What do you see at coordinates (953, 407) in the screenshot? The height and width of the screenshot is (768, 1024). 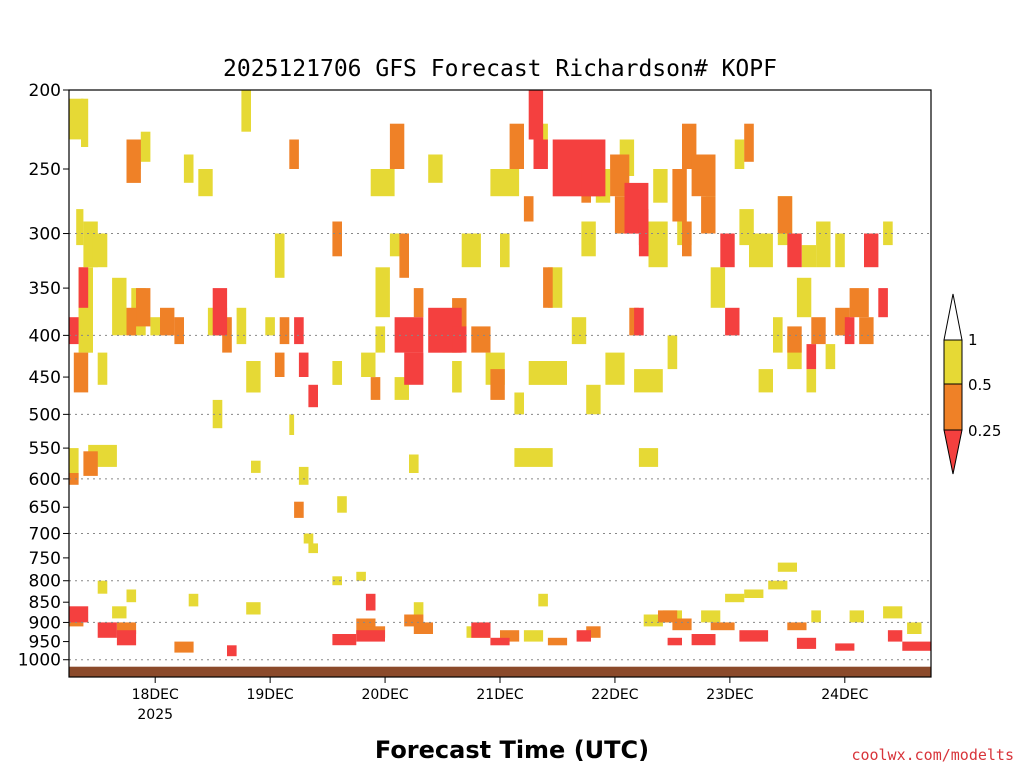 I see `legend-swatch-orange` at bounding box center [953, 407].